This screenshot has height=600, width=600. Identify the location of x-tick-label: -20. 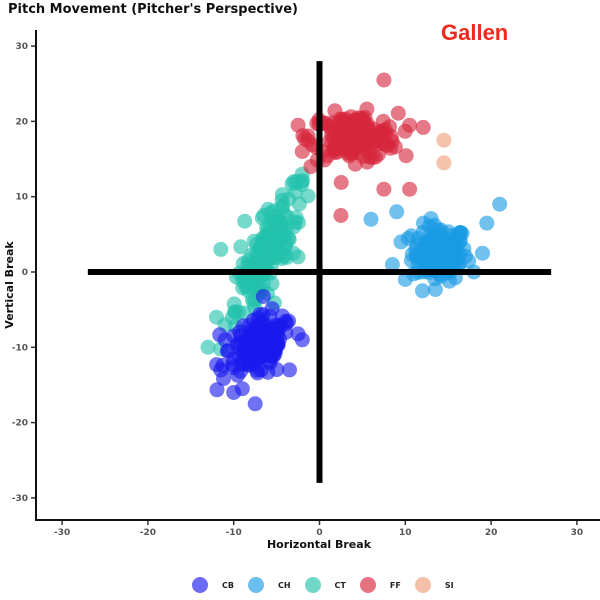
(148, 533).